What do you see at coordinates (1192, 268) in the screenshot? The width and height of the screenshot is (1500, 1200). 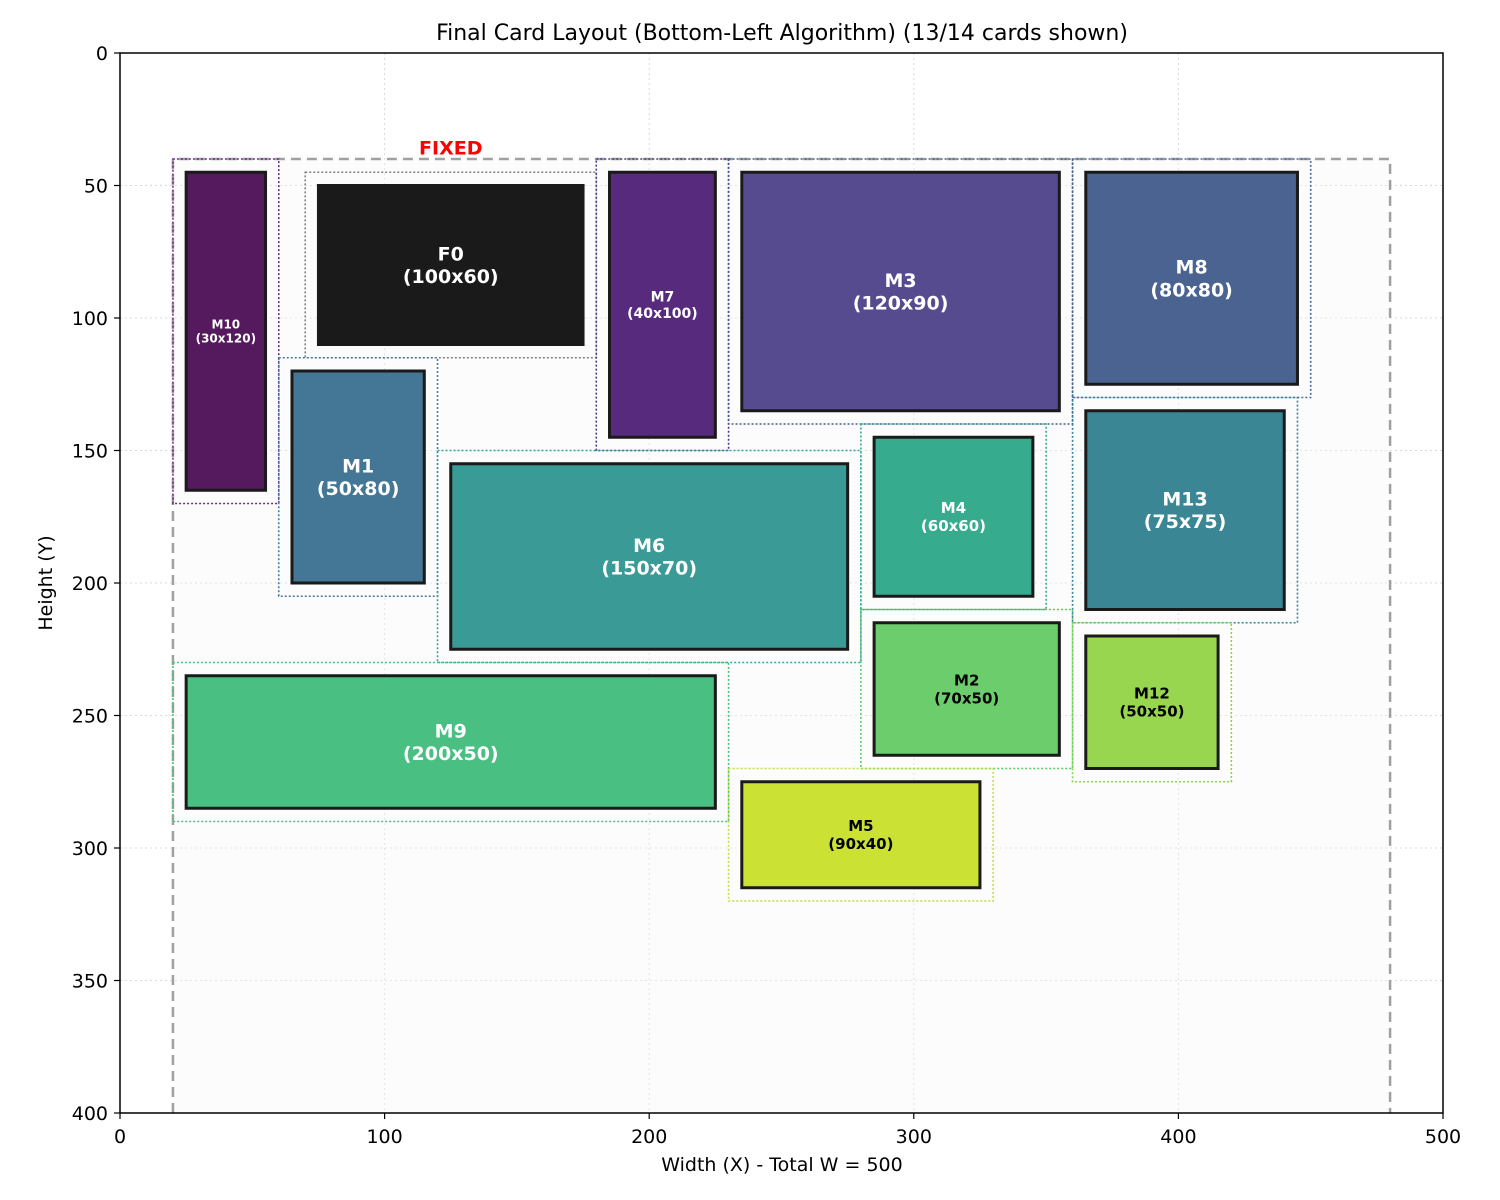 I see `card-label-id: M8` at bounding box center [1192, 268].